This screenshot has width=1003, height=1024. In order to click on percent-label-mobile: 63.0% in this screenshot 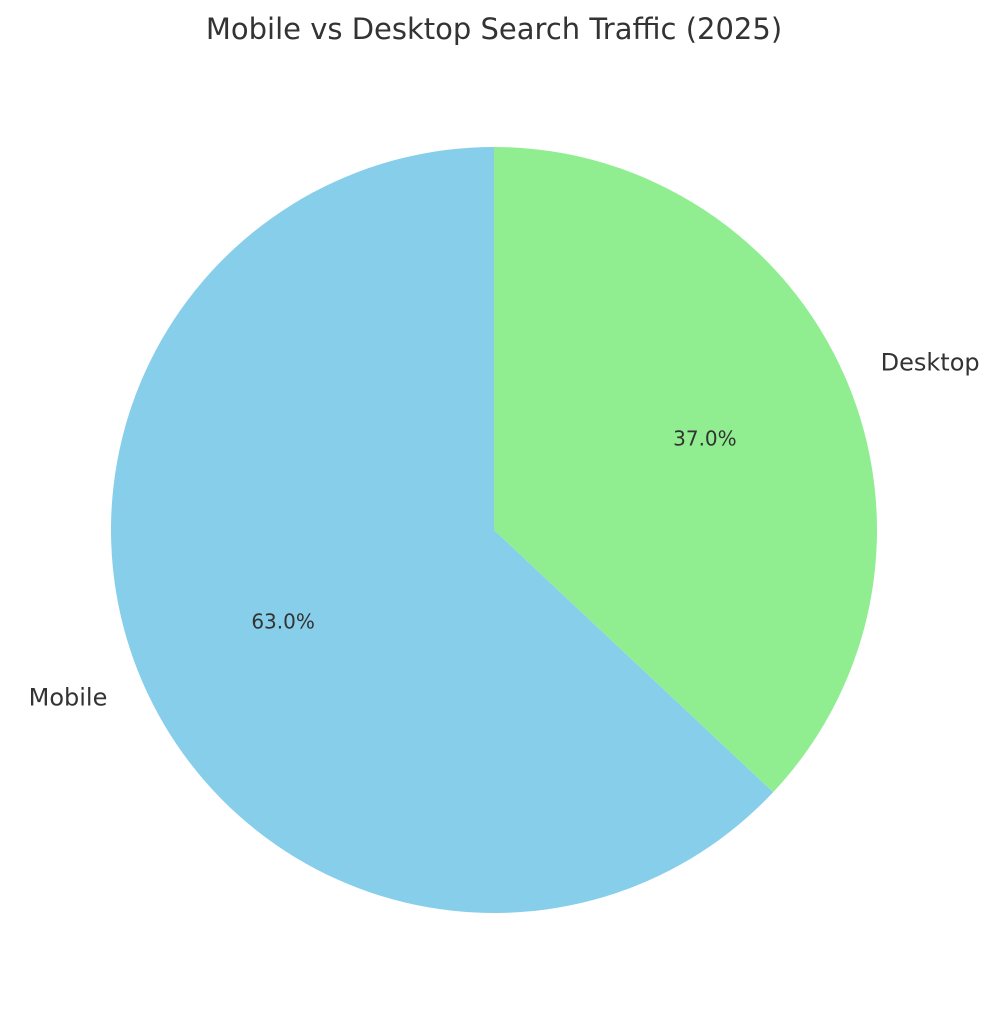, I will do `click(283, 621)`.